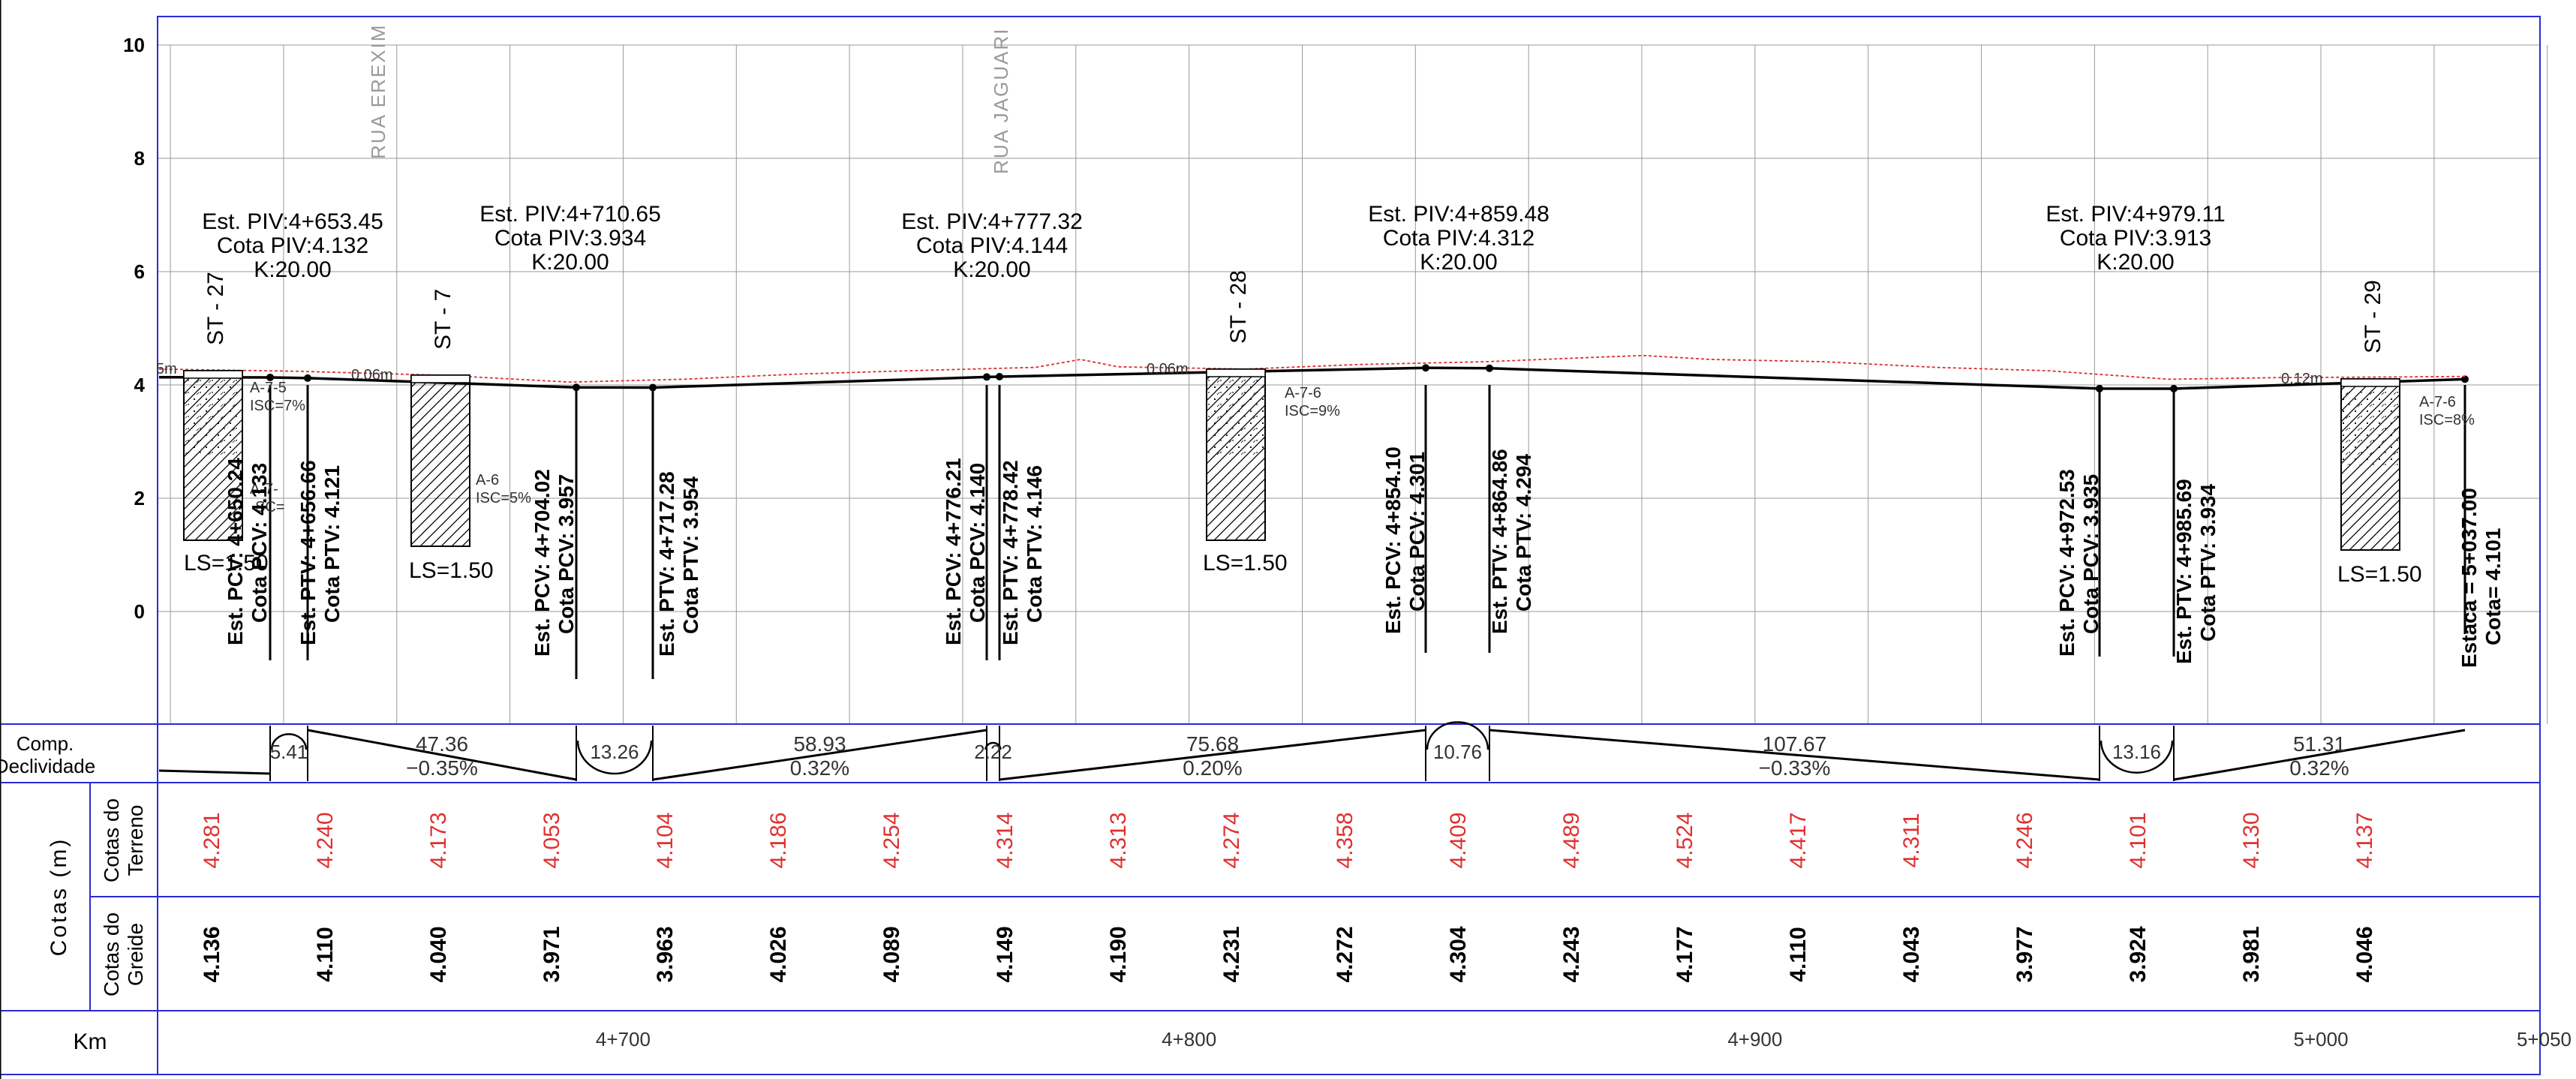 The width and height of the screenshot is (2576, 1079). I want to click on piv-station-label: Est. PIV:4+859.48, so click(1459, 214).